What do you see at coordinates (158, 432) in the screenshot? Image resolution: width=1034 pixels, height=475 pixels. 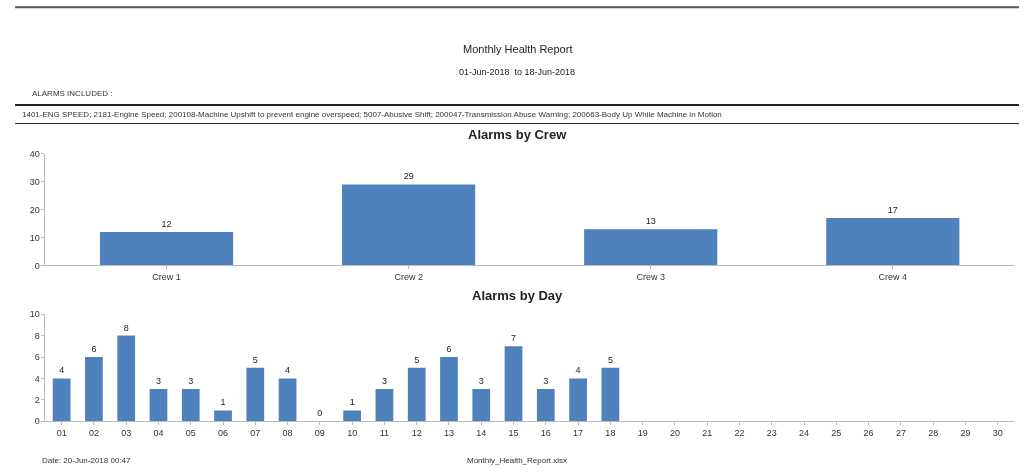 I see `x-tick-label: 04` at bounding box center [158, 432].